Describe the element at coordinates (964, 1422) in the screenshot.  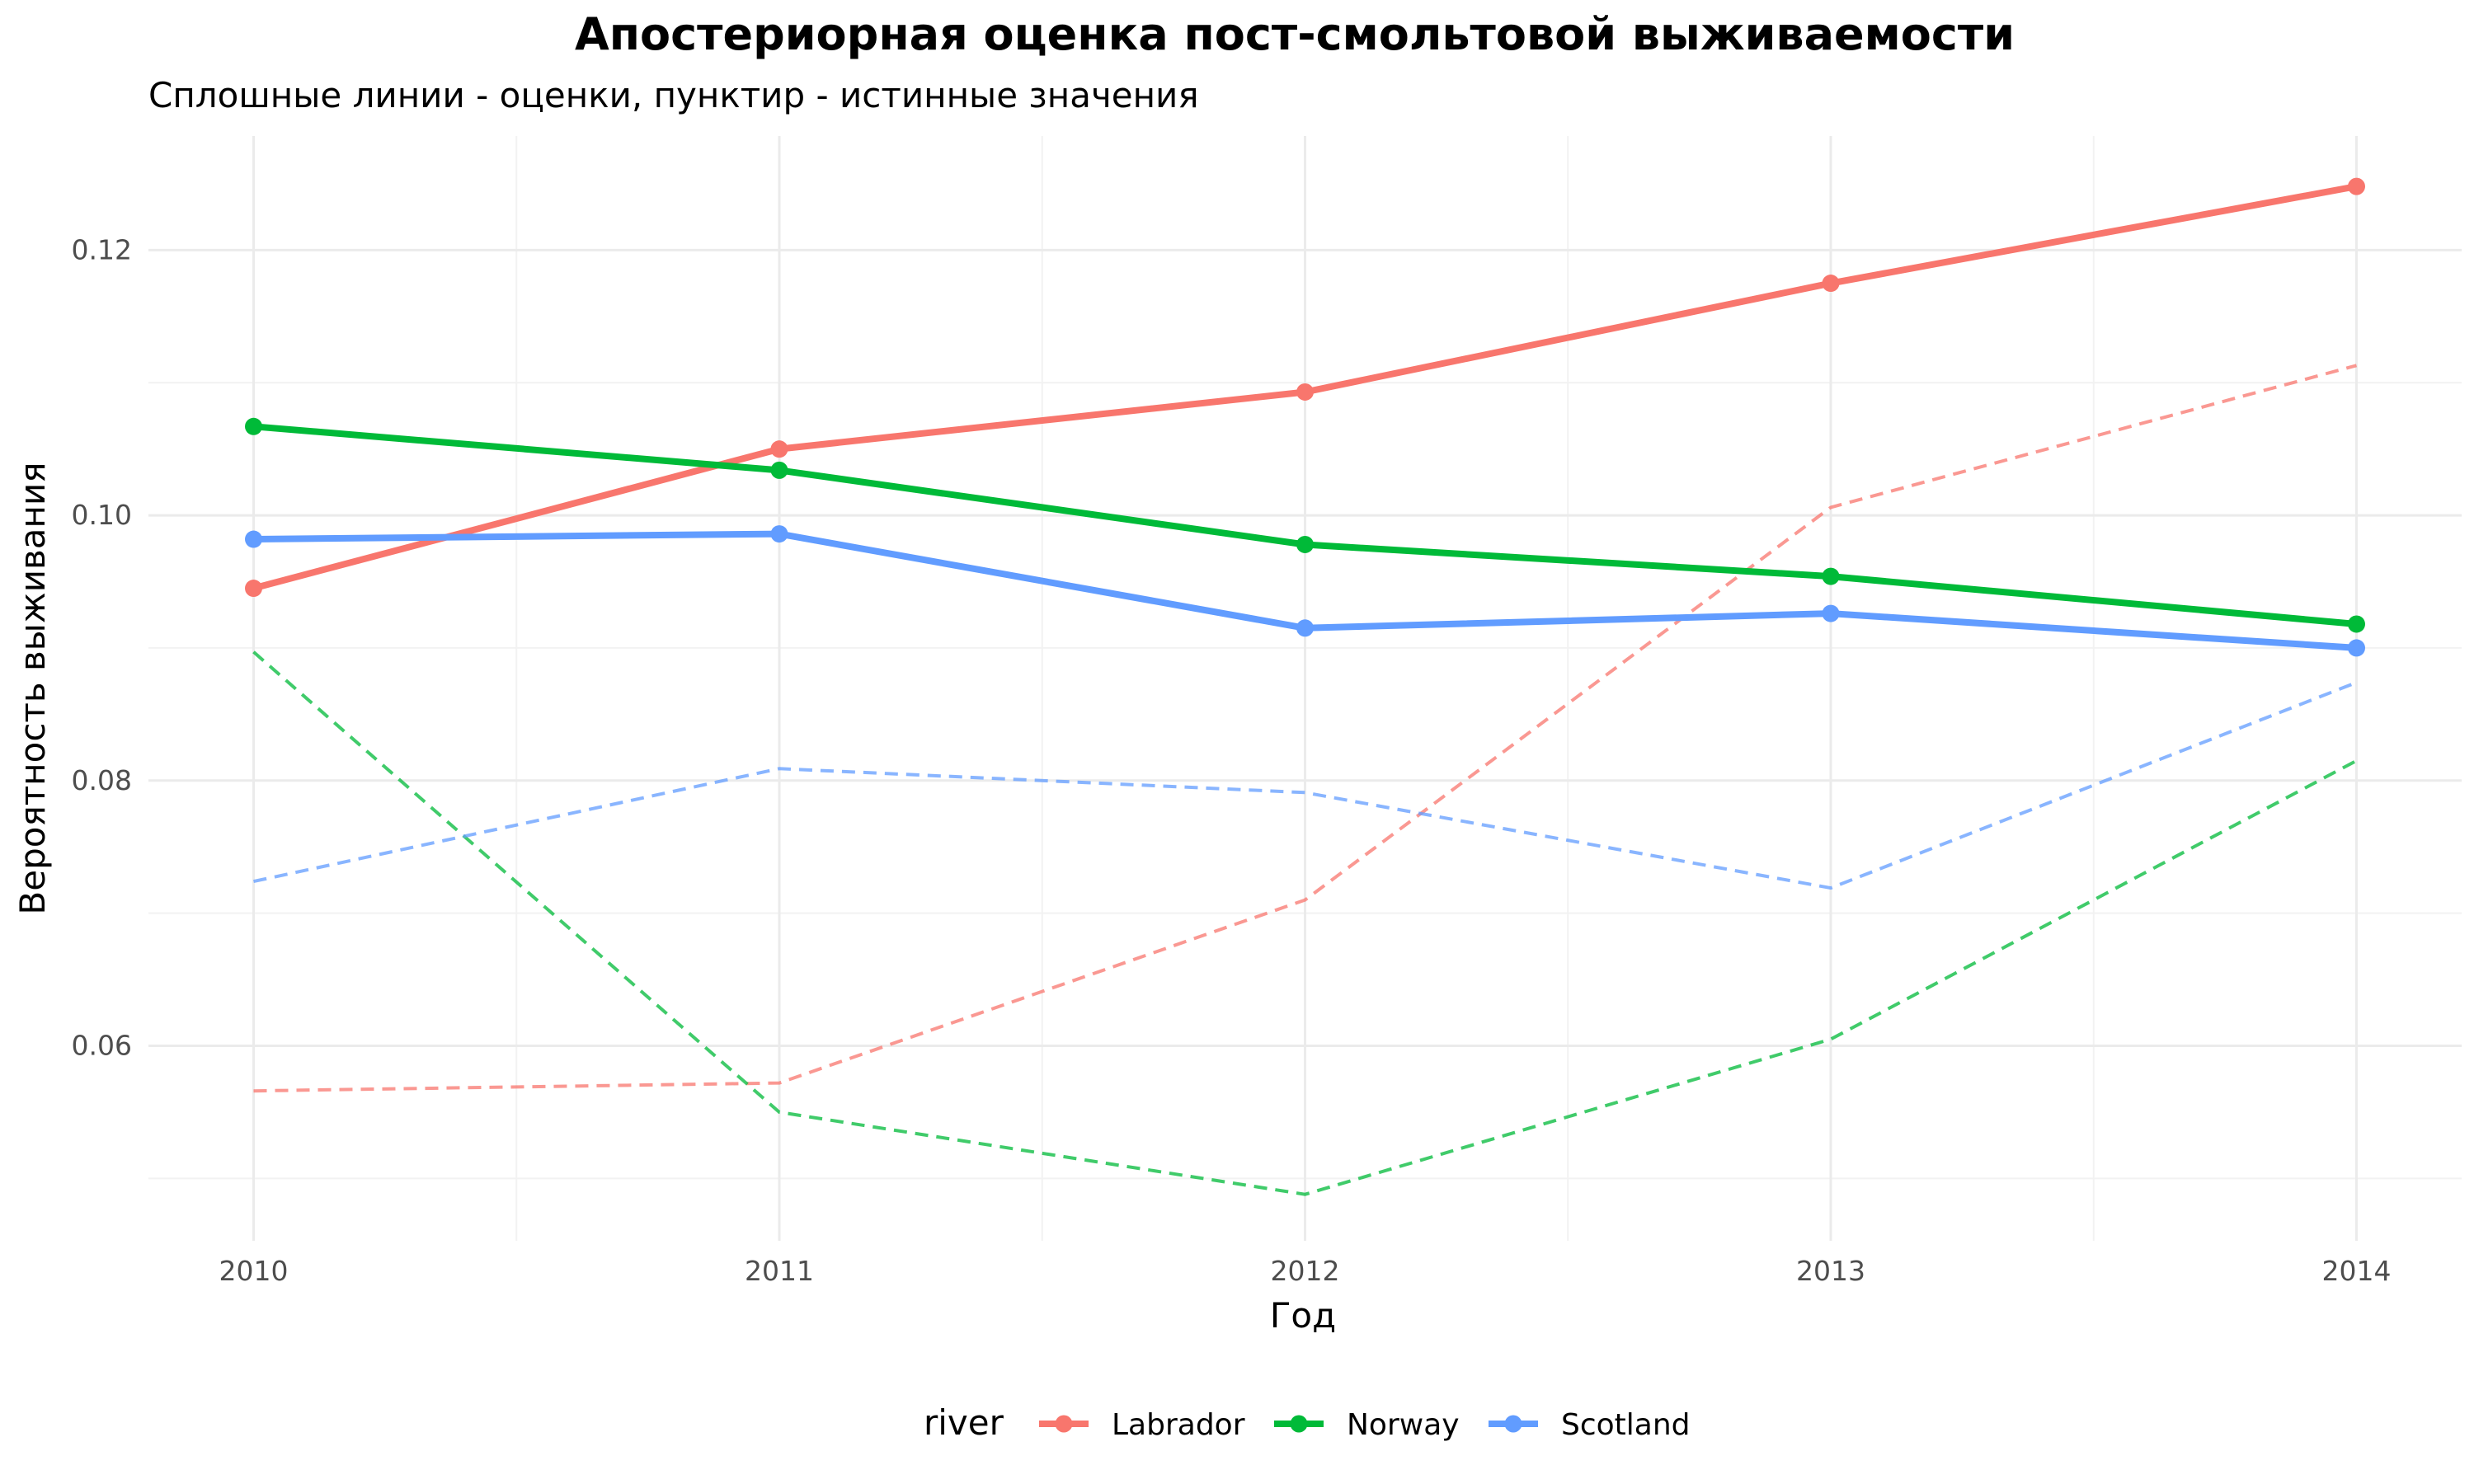
I see `legend-title: river` at that location.